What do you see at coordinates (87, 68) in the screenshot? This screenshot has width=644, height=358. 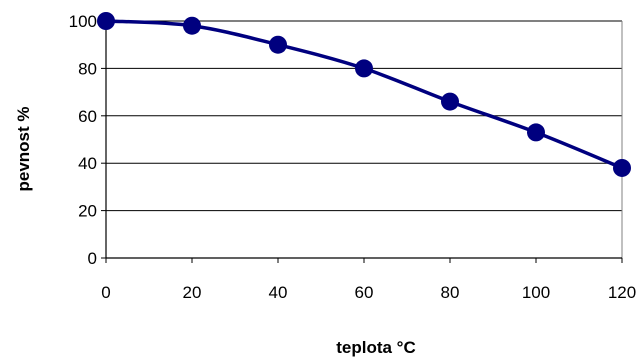 I see `y-tick-label-80: 80` at bounding box center [87, 68].